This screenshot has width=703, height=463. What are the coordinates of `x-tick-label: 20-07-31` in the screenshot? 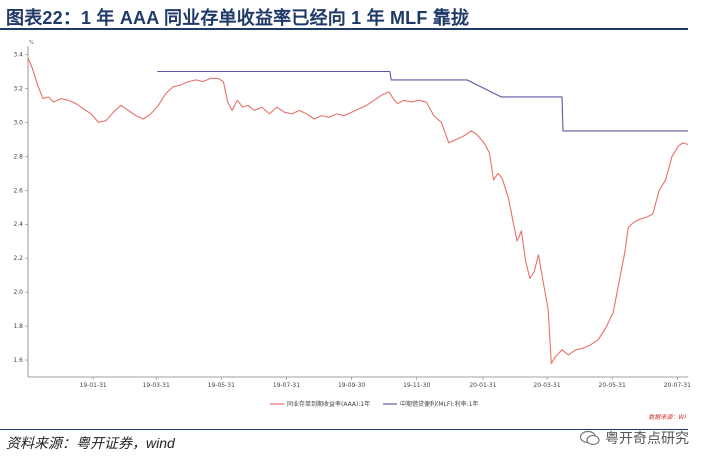 It's located at (677, 385).